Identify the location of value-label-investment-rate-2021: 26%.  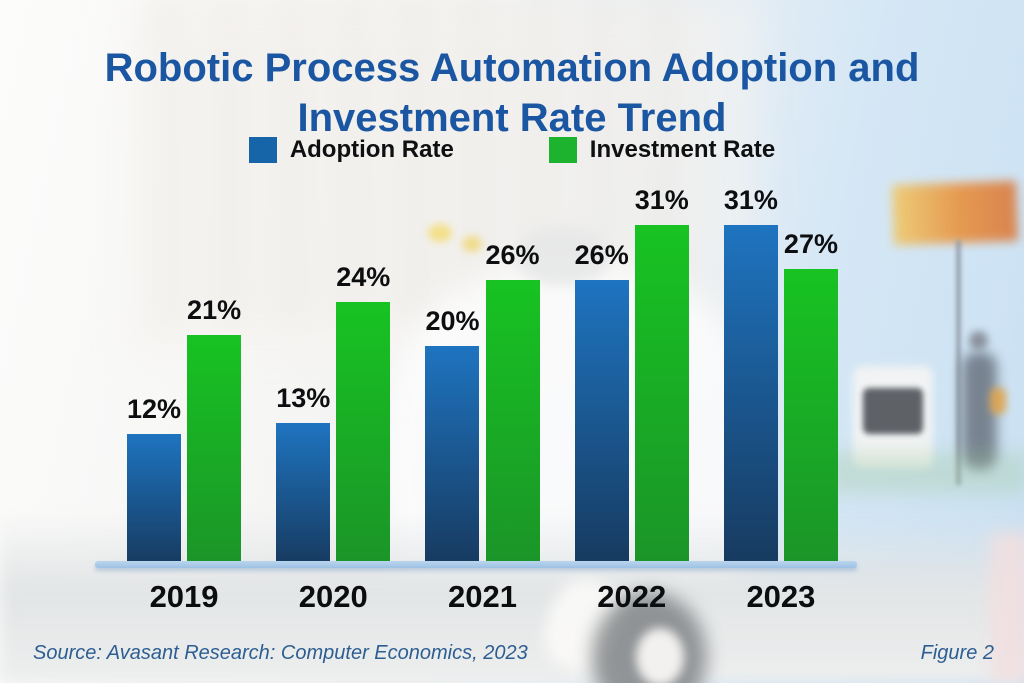
(512, 255).